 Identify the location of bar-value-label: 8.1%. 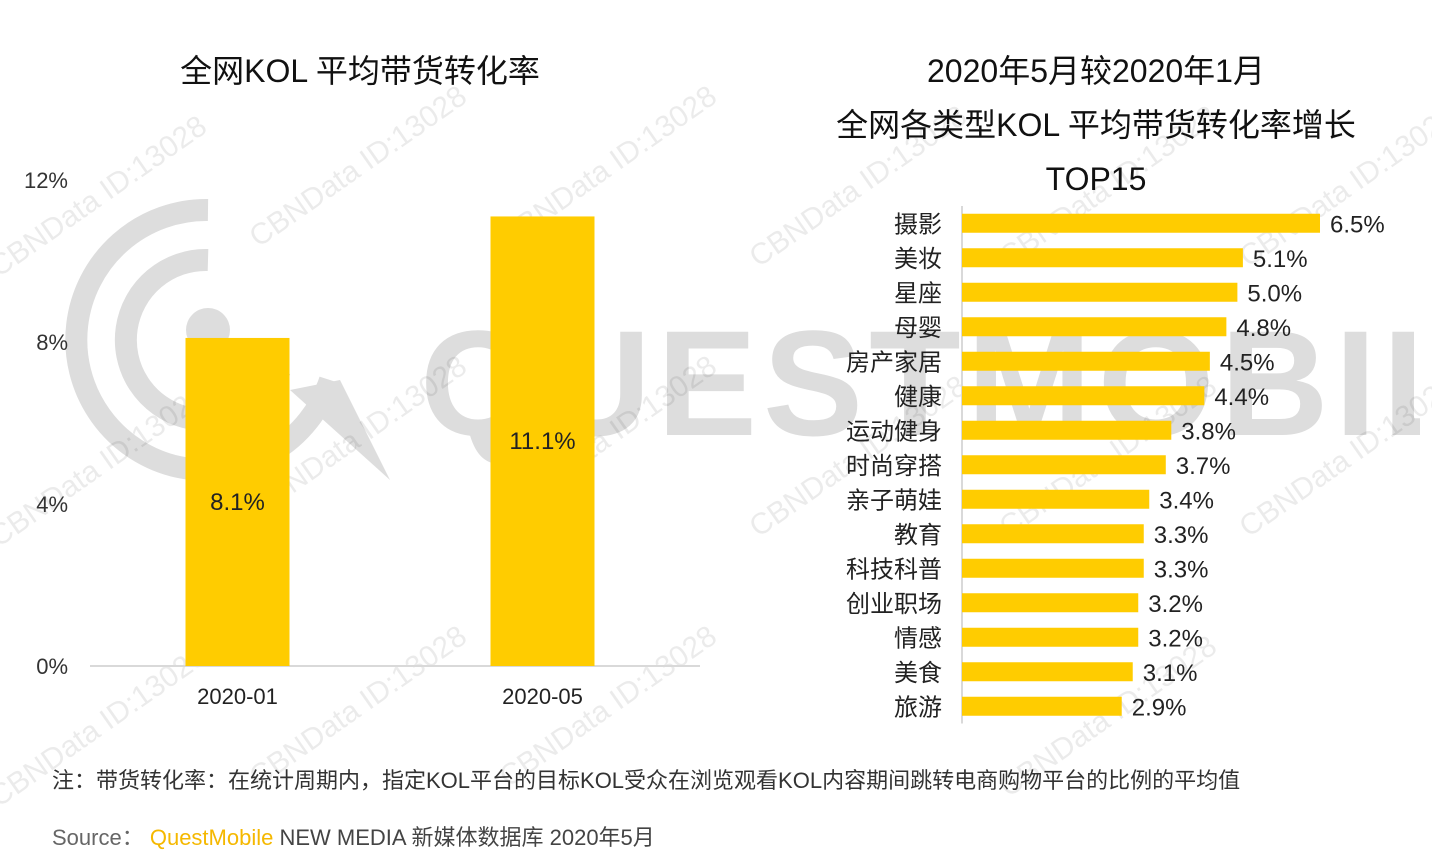
(237, 502).